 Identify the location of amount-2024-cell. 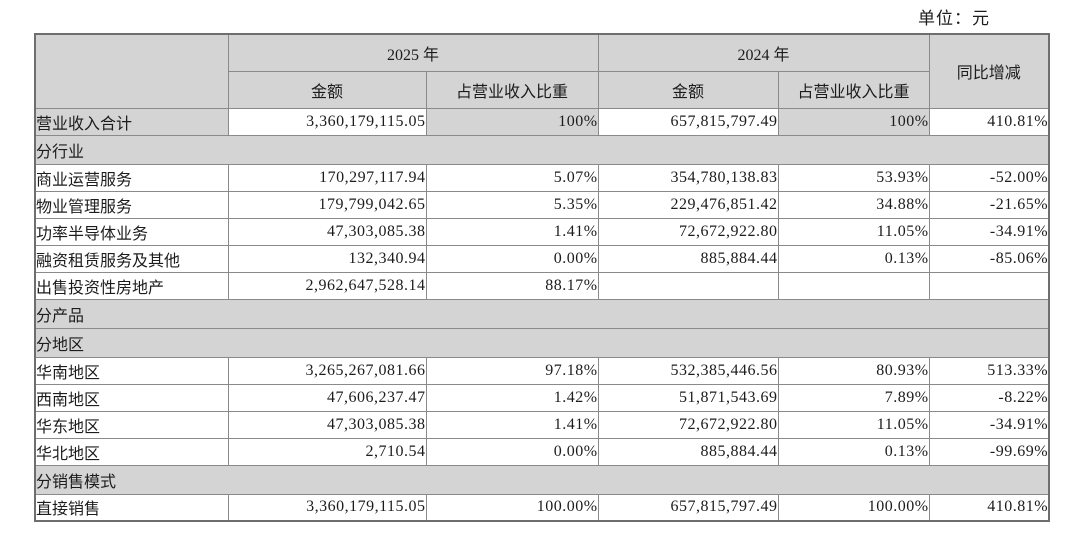
(688, 285).